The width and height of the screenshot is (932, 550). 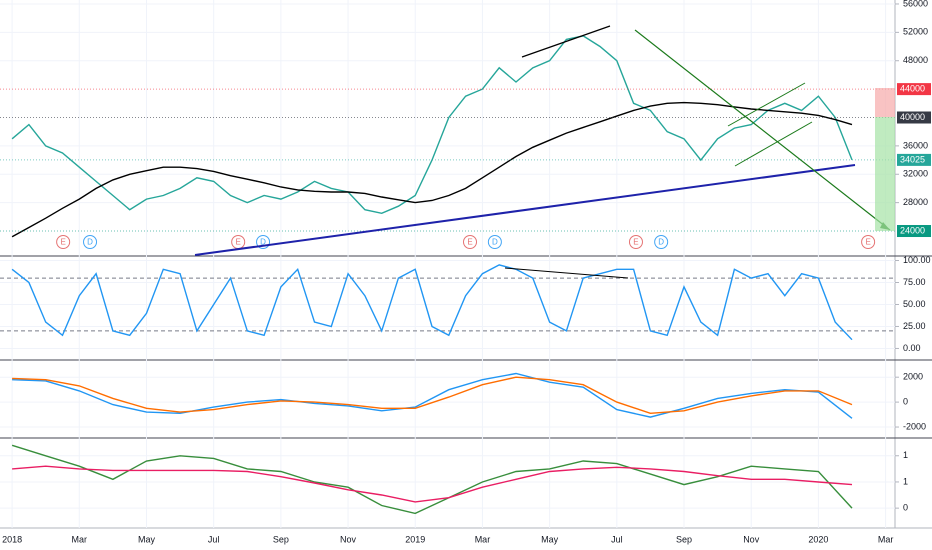 I want to click on y-tick-label: 48000, so click(x=915, y=60).